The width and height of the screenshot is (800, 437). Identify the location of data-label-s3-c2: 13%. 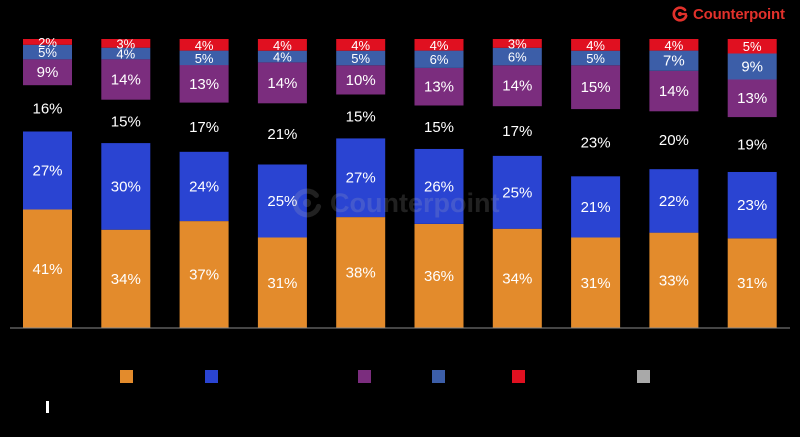
(204, 84).